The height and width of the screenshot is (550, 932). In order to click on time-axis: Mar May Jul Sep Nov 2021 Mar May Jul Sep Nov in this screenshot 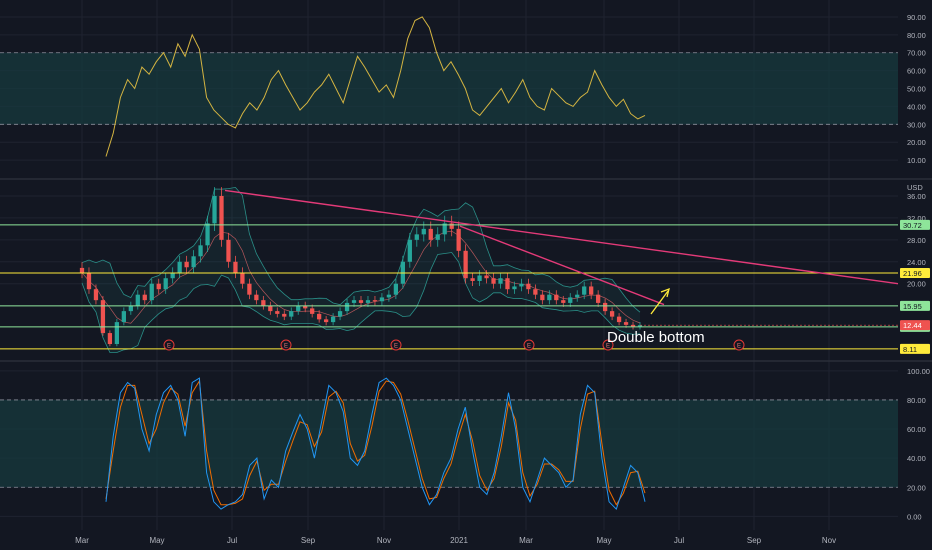, I will do `click(455, 540)`.